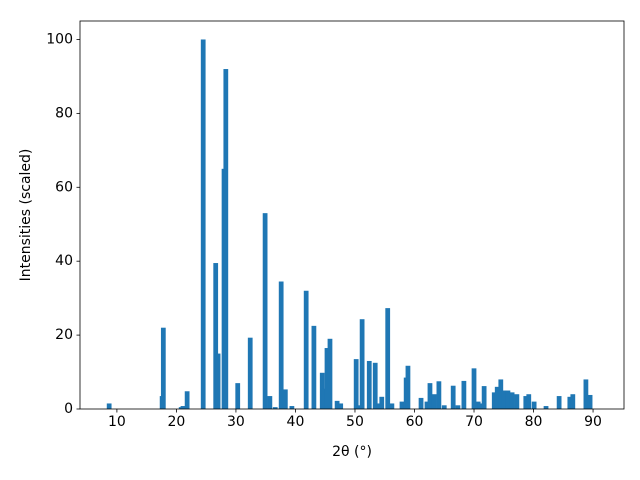 The image size is (640, 480). What do you see at coordinates (474, 422) in the screenshot?
I see `x-tick-label: 70` at bounding box center [474, 422].